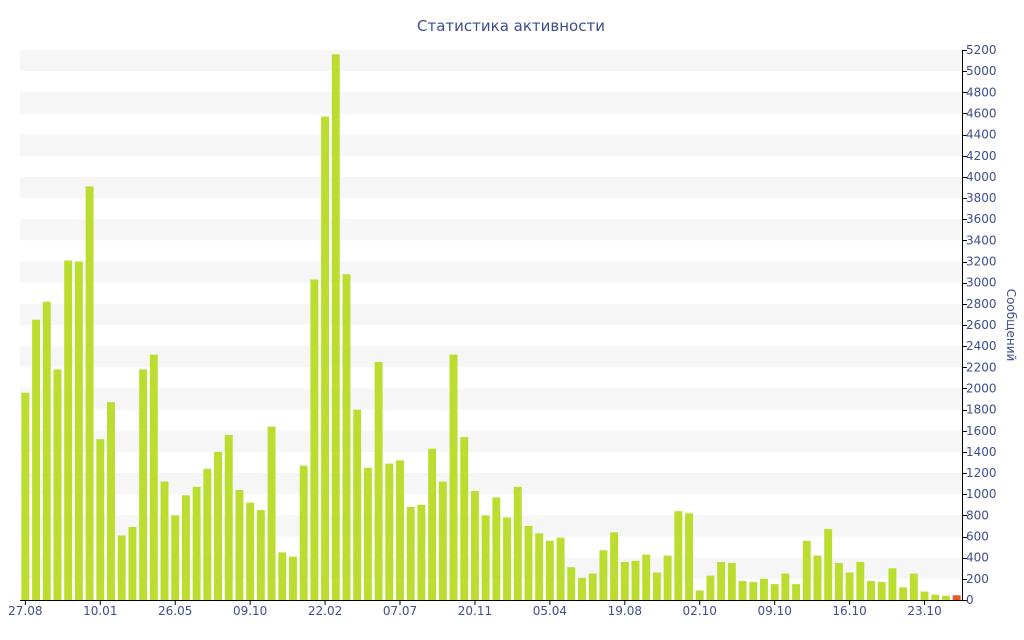  What do you see at coordinates (849, 611) in the screenshot?
I see `x-tick-label: 16.10` at bounding box center [849, 611].